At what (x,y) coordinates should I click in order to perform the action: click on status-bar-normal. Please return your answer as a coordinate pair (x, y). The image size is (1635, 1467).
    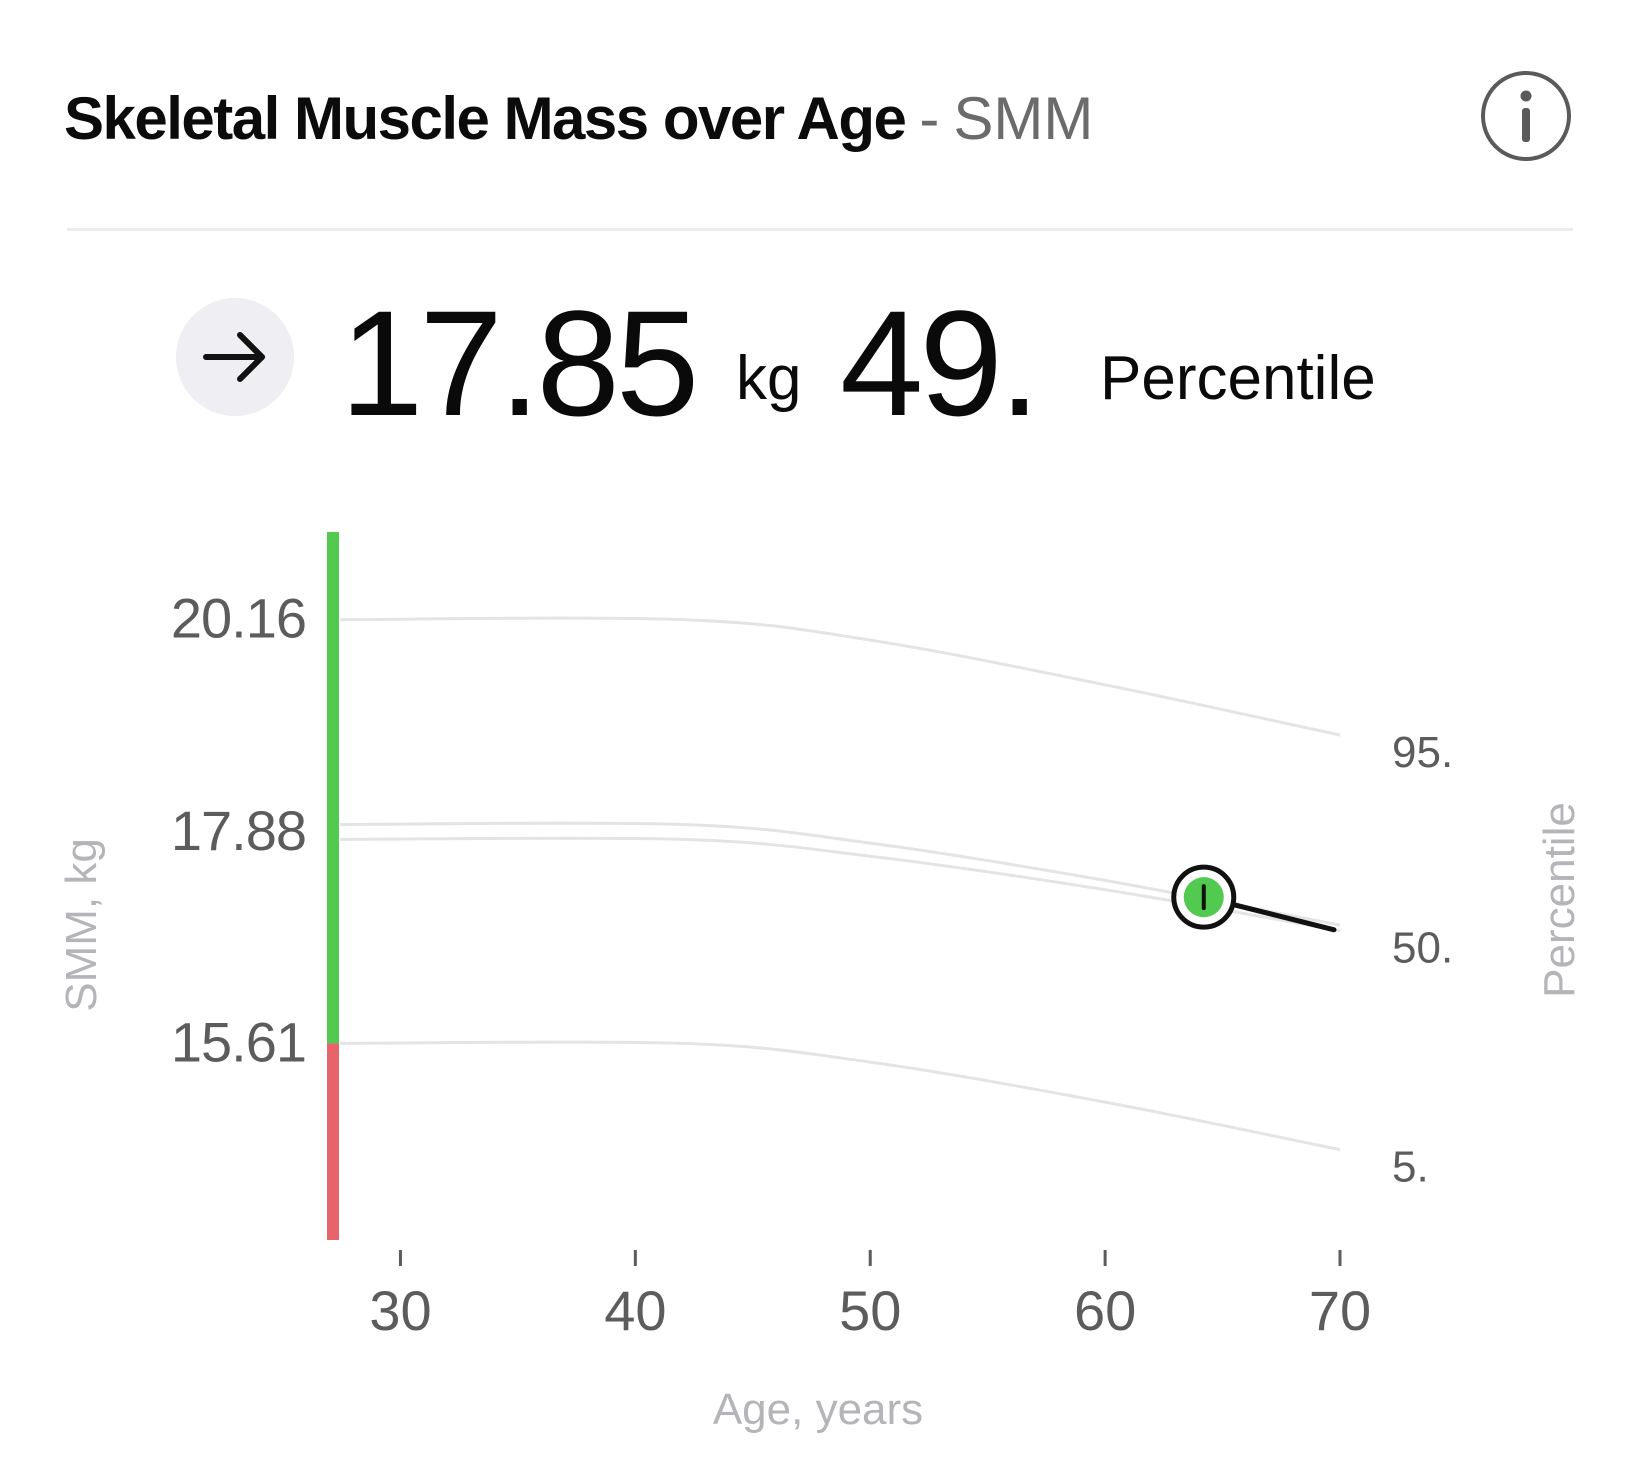
    Looking at the image, I should click on (333, 788).